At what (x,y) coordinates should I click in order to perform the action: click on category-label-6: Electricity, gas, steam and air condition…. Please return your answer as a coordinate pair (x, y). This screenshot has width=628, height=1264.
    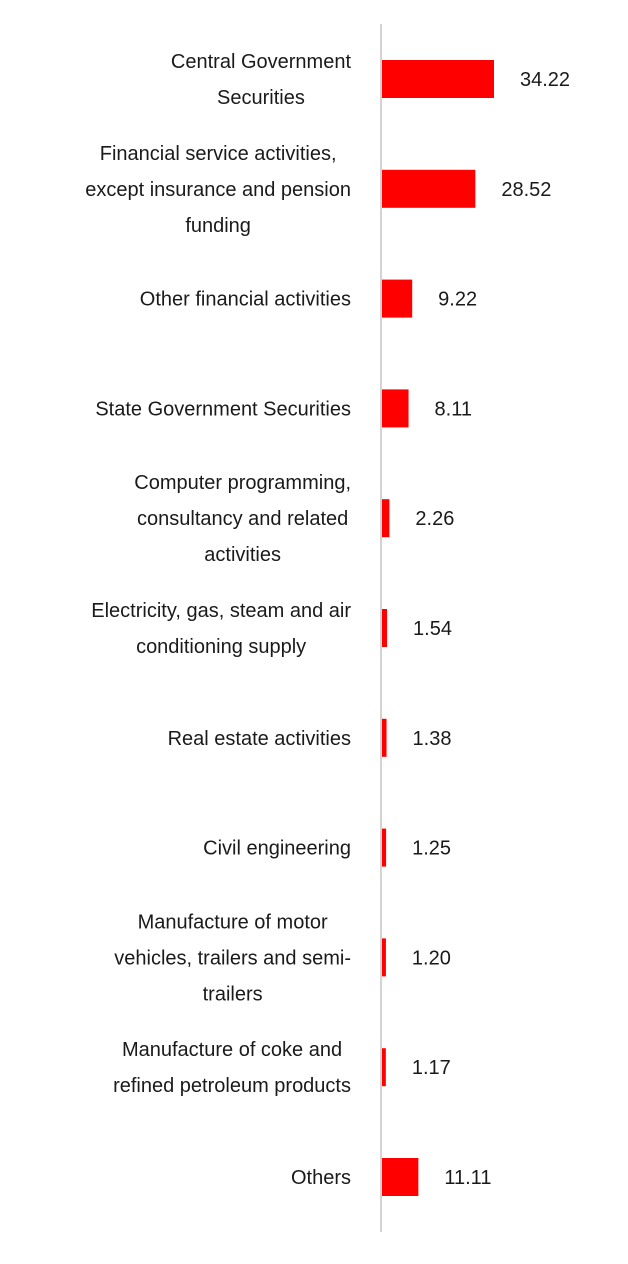
    Looking at the image, I should click on (221, 629).